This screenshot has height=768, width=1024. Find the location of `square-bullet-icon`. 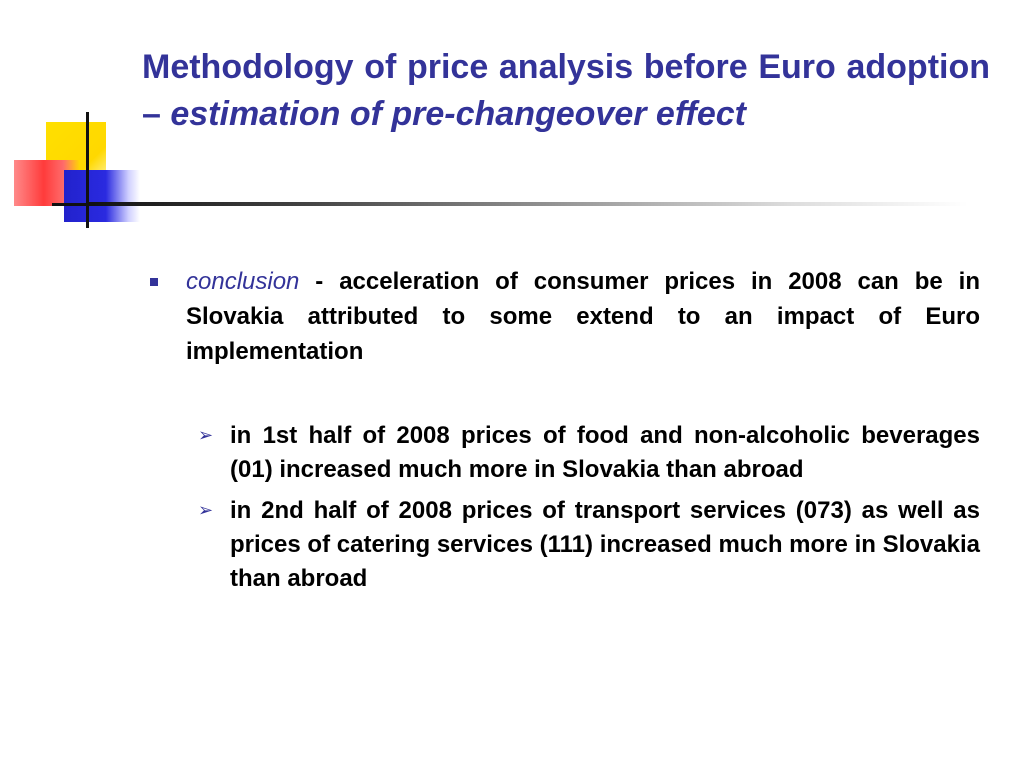

square-bullet-icon is located at coordinates (154, 282).